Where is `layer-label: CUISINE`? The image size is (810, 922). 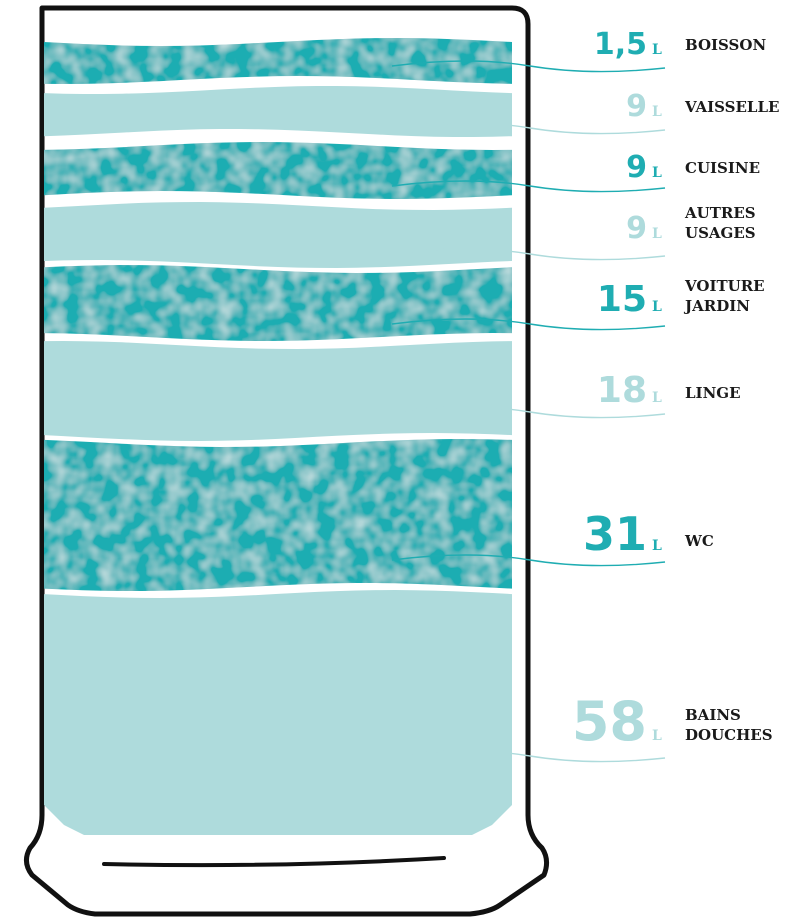
layer-label: CUISINE is located at coordinates (722, 168).